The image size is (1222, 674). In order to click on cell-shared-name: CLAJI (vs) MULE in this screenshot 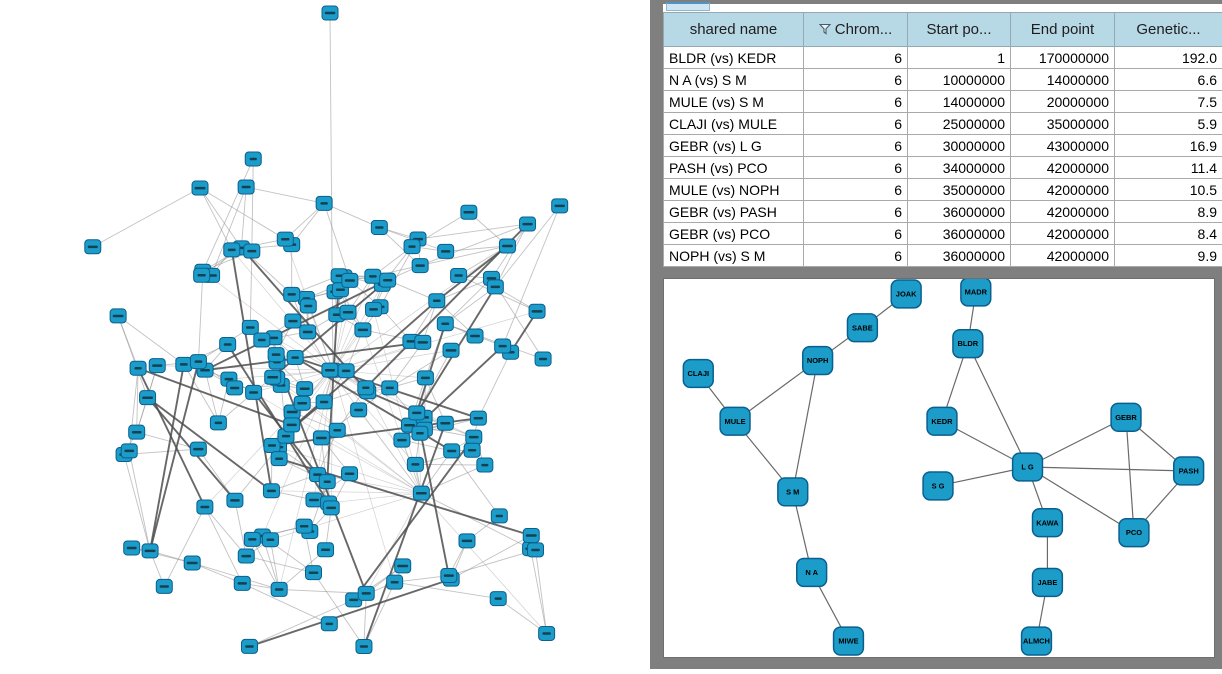, I will do `click(734, 124)`.